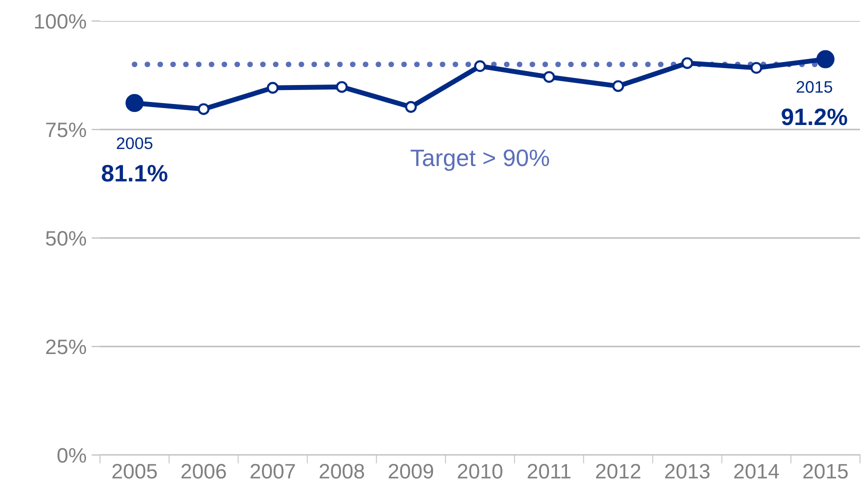  Describe the element at coordinates (204, 471) in the screenshot. I see `x-tick-label: 2006` at that location.